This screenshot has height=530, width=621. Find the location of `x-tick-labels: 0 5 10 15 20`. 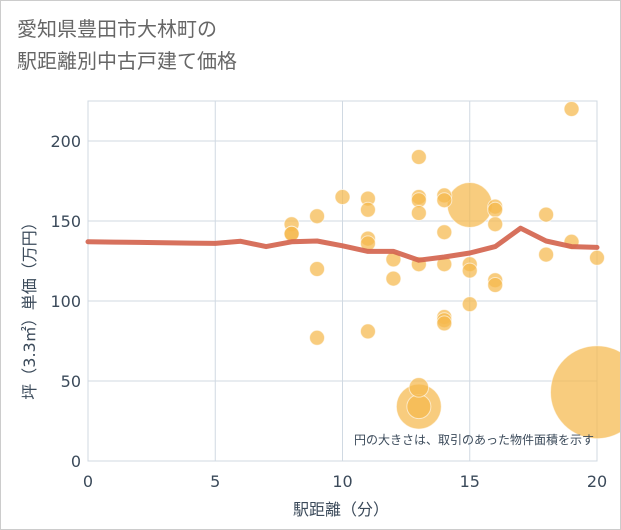

x-tick-labels: 0 5 10 15 20 is located at coordinates (345, 481).